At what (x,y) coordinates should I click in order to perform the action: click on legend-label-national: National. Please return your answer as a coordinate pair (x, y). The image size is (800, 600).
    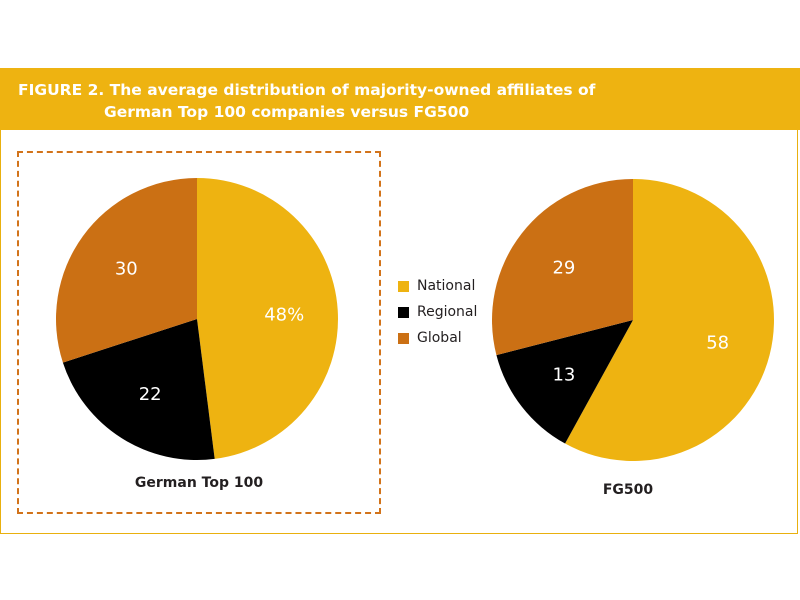
    Looking at the image, I should click on (446, 286).